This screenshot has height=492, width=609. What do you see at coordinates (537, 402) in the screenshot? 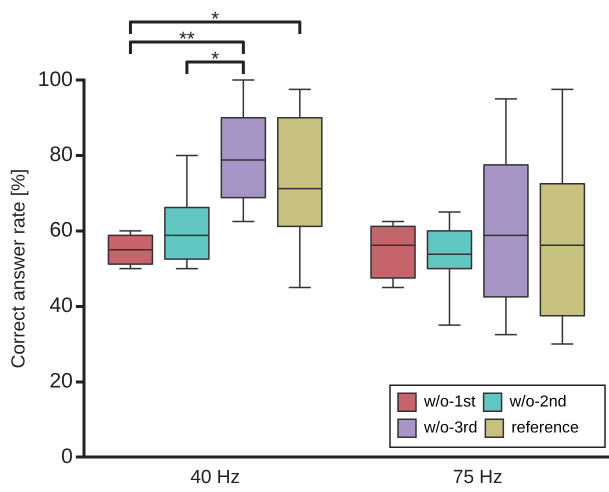
I see `legend-label: w/o-2nd` at bounding box center [537, 402].